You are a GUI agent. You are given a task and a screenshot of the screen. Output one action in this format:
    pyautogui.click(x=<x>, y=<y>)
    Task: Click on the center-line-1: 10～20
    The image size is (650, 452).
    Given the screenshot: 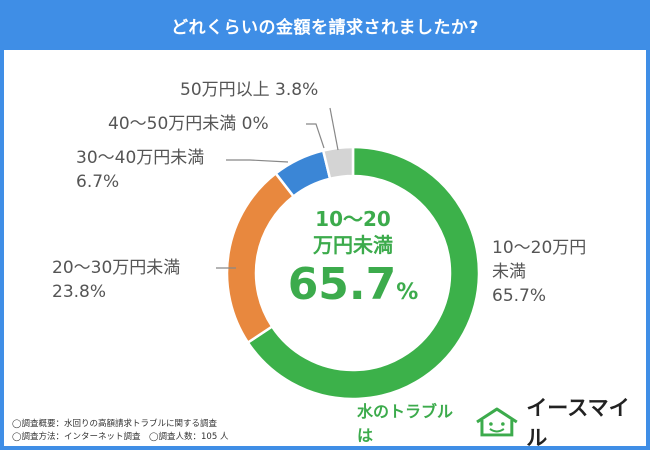 What is the action you would take?
    pyautogui.click(x=353, y=219)
    